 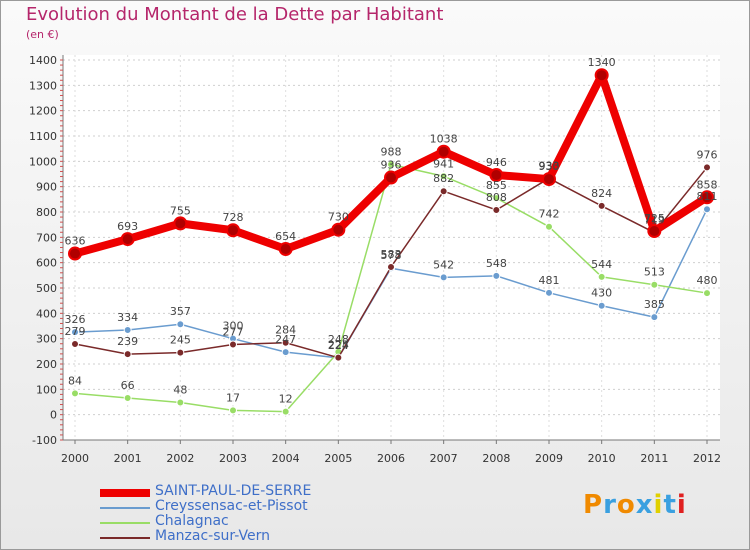 What do you see at coordinates (644, 505) in the screenshot?
I see `logo-letter: x` at bounding box center [644, 505].